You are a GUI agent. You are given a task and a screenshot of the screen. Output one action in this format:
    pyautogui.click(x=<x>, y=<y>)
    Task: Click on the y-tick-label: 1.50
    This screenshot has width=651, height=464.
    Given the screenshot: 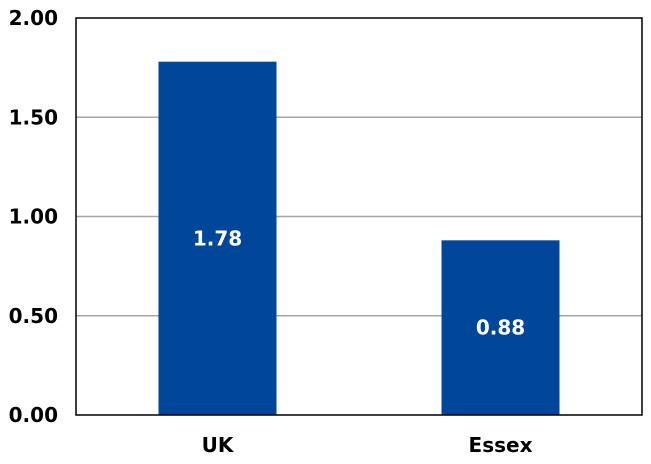 What is the action you would take?
    pyautogui.click(x=33, y=117)
    